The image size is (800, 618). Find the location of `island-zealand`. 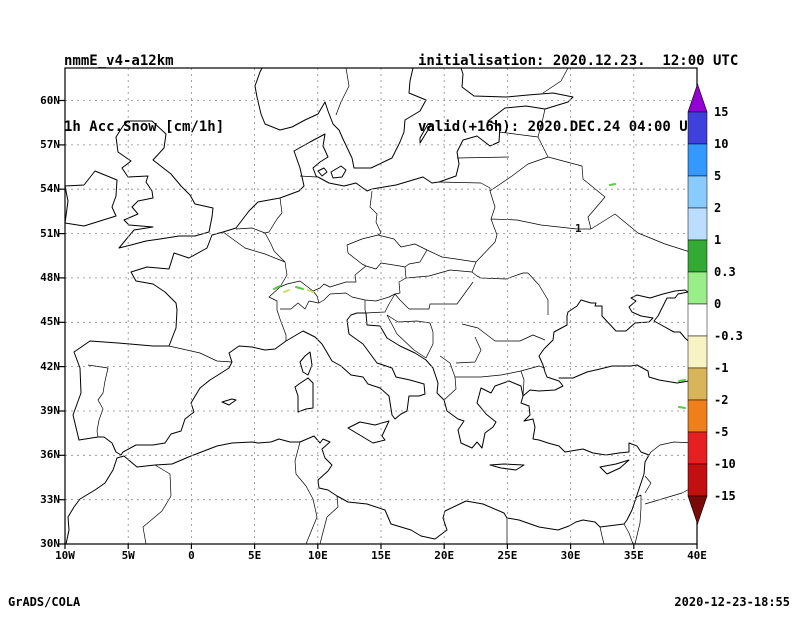

island-zealand is located at coordinates (338, 172).